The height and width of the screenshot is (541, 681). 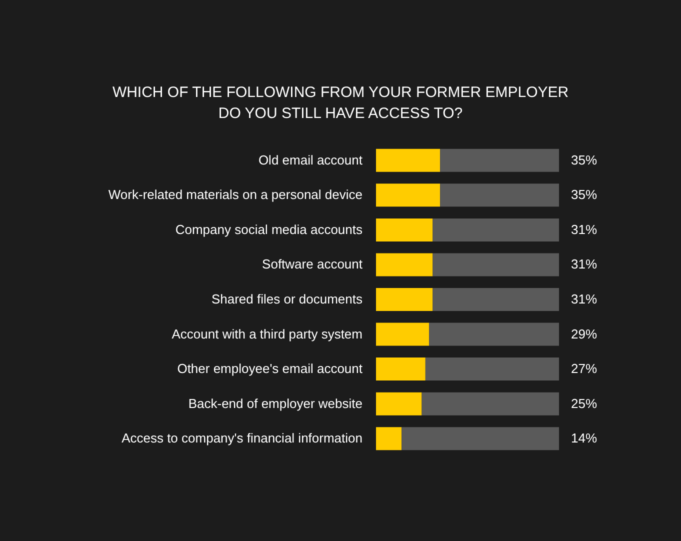 What do you see at coordinates (312, 264) in the screenshot?
I see `y-tick-label: Software account` at bounding box center [312, 264].